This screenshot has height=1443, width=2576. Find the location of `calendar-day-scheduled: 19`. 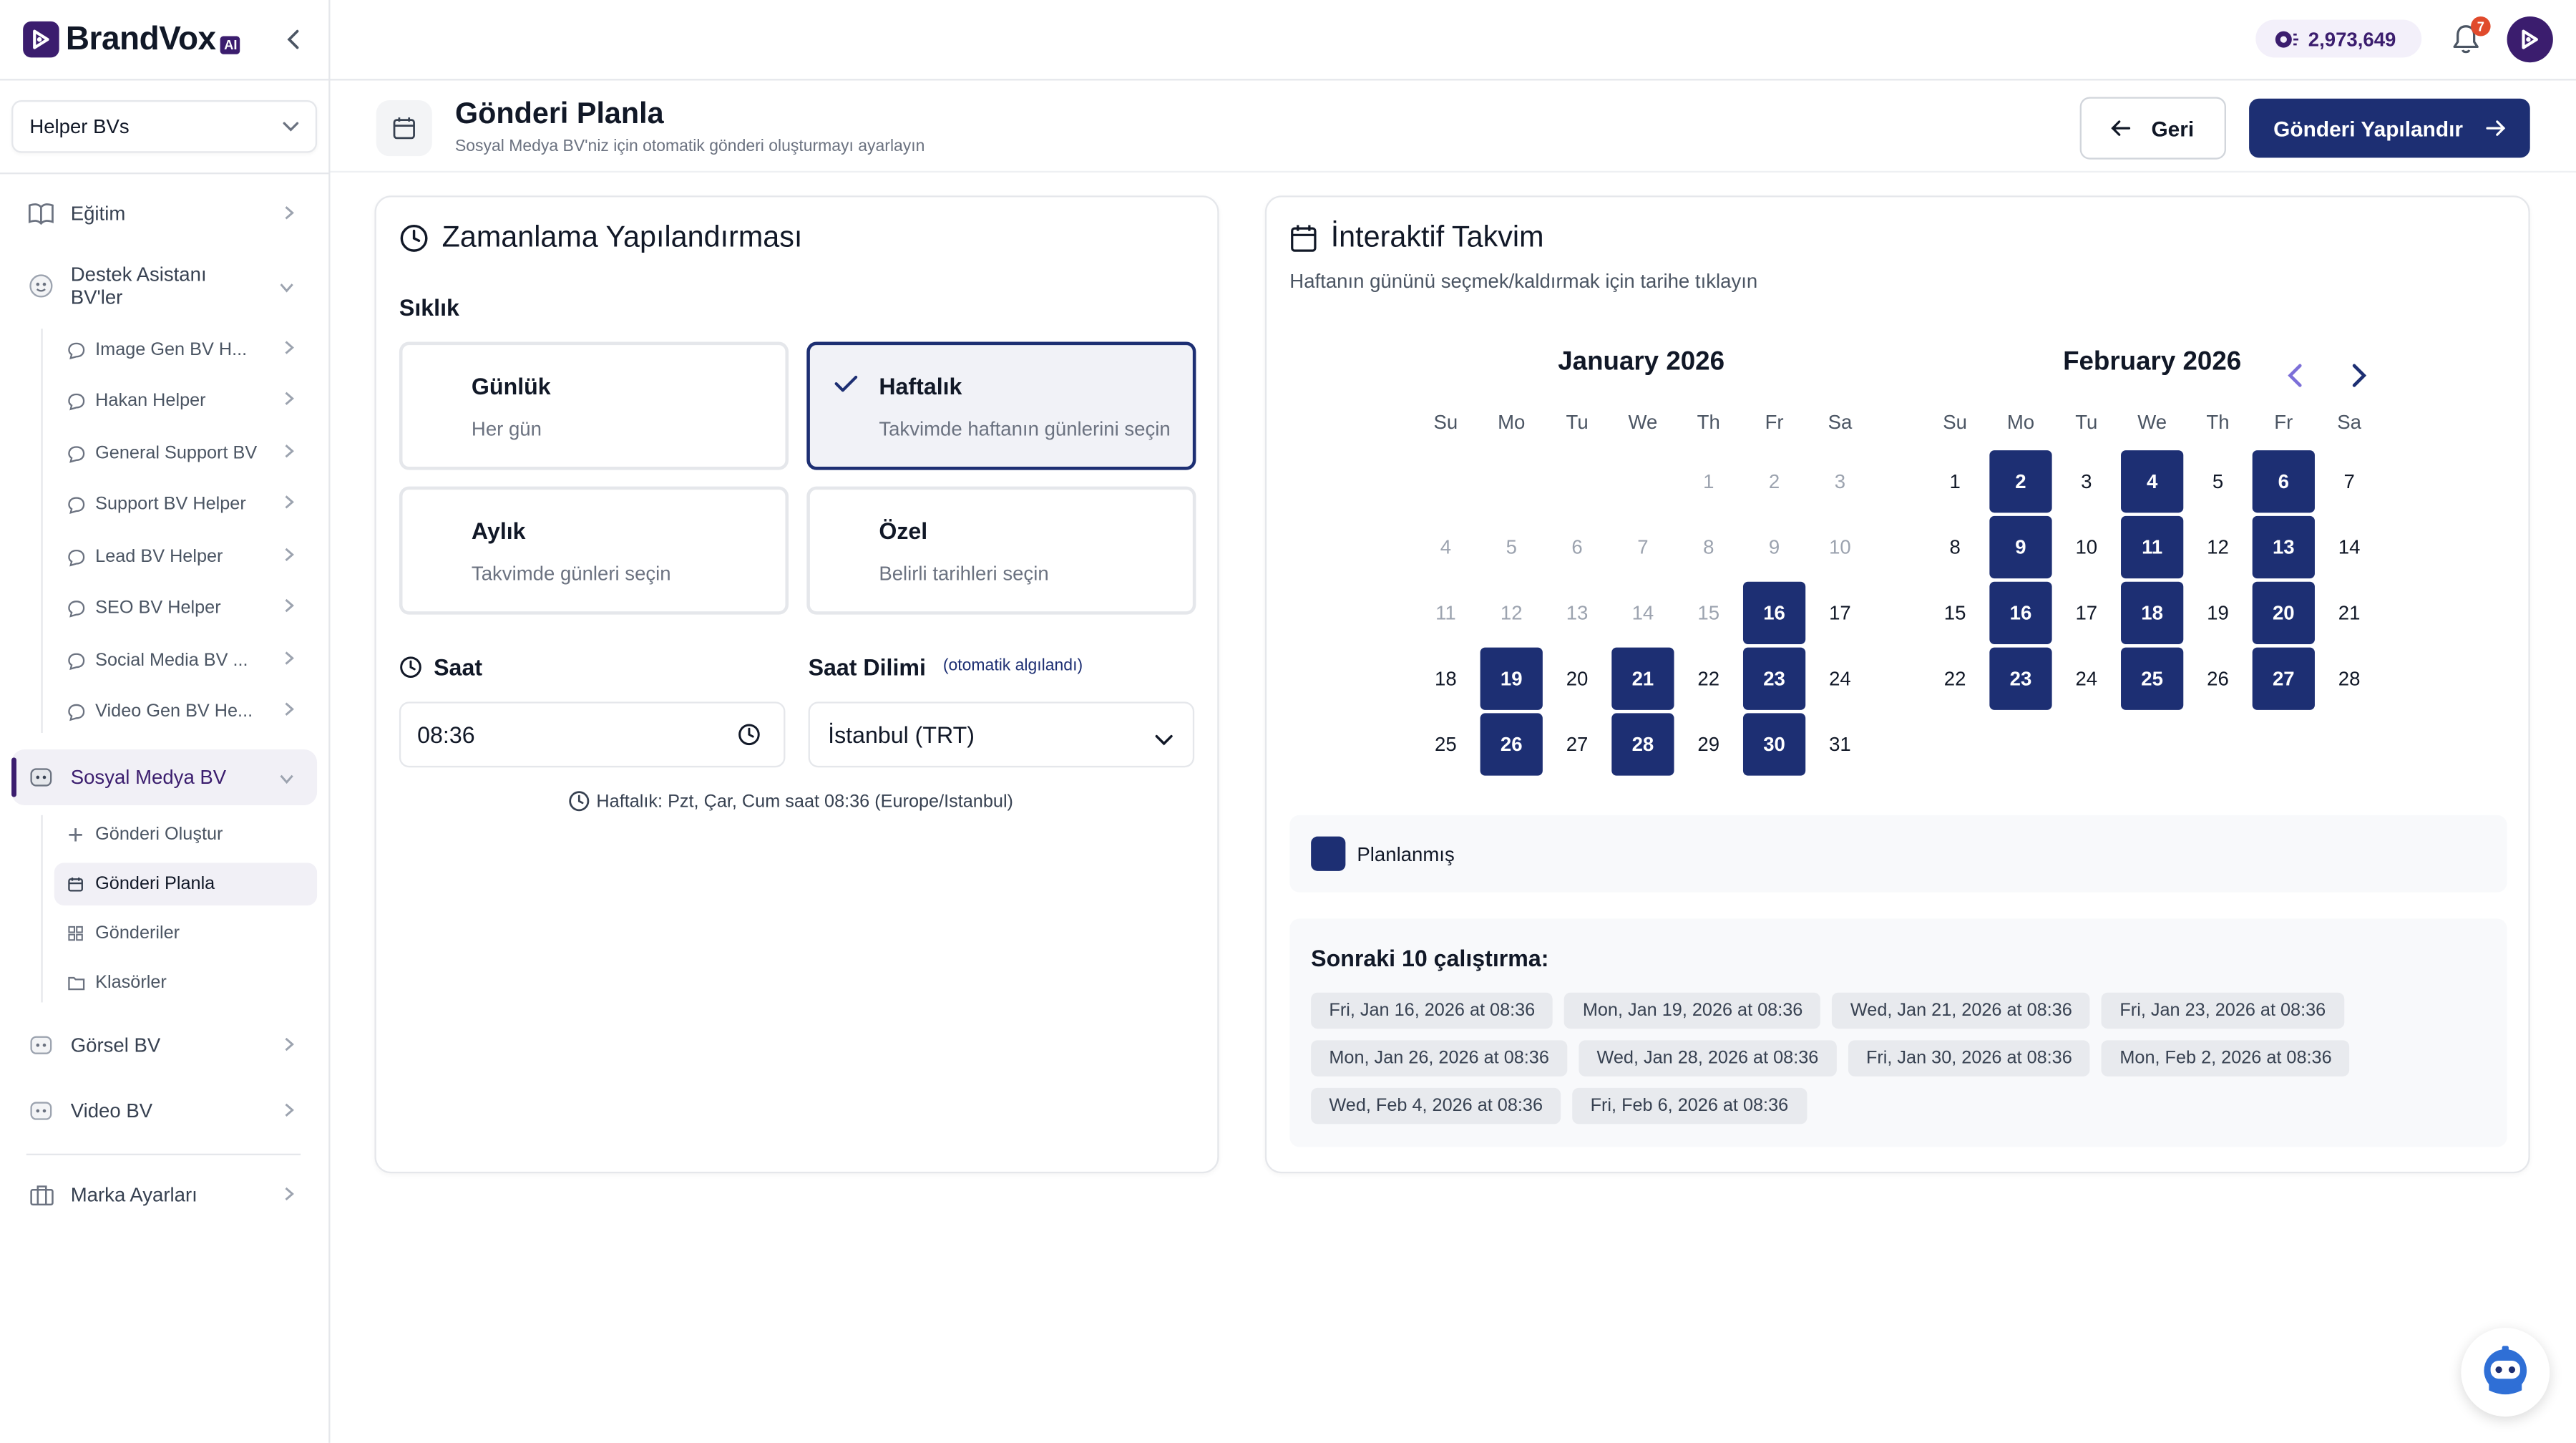

calendar-day-scheduled: 19 is located at coordinates (1512, 679).